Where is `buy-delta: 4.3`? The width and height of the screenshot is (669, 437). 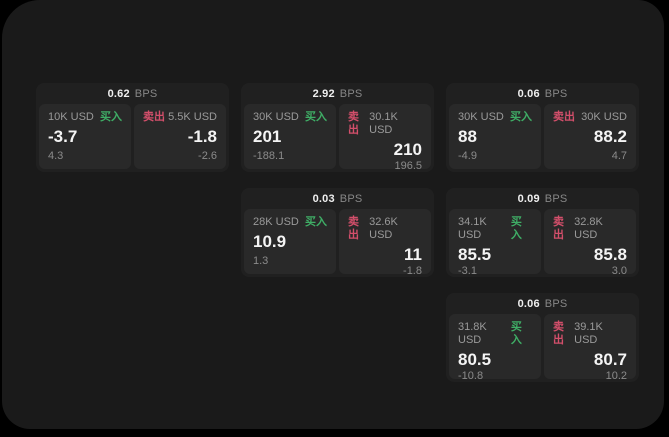
buy-delta: 4.3 is located at coordinates (56, 156).